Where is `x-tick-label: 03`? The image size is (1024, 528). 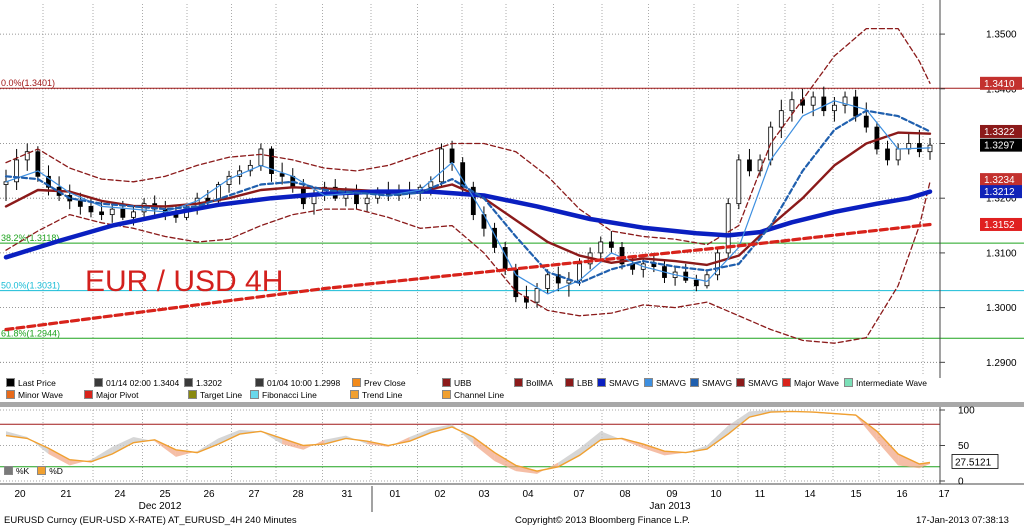 x-tick-label: 03 is located at coordinates (484, 494).